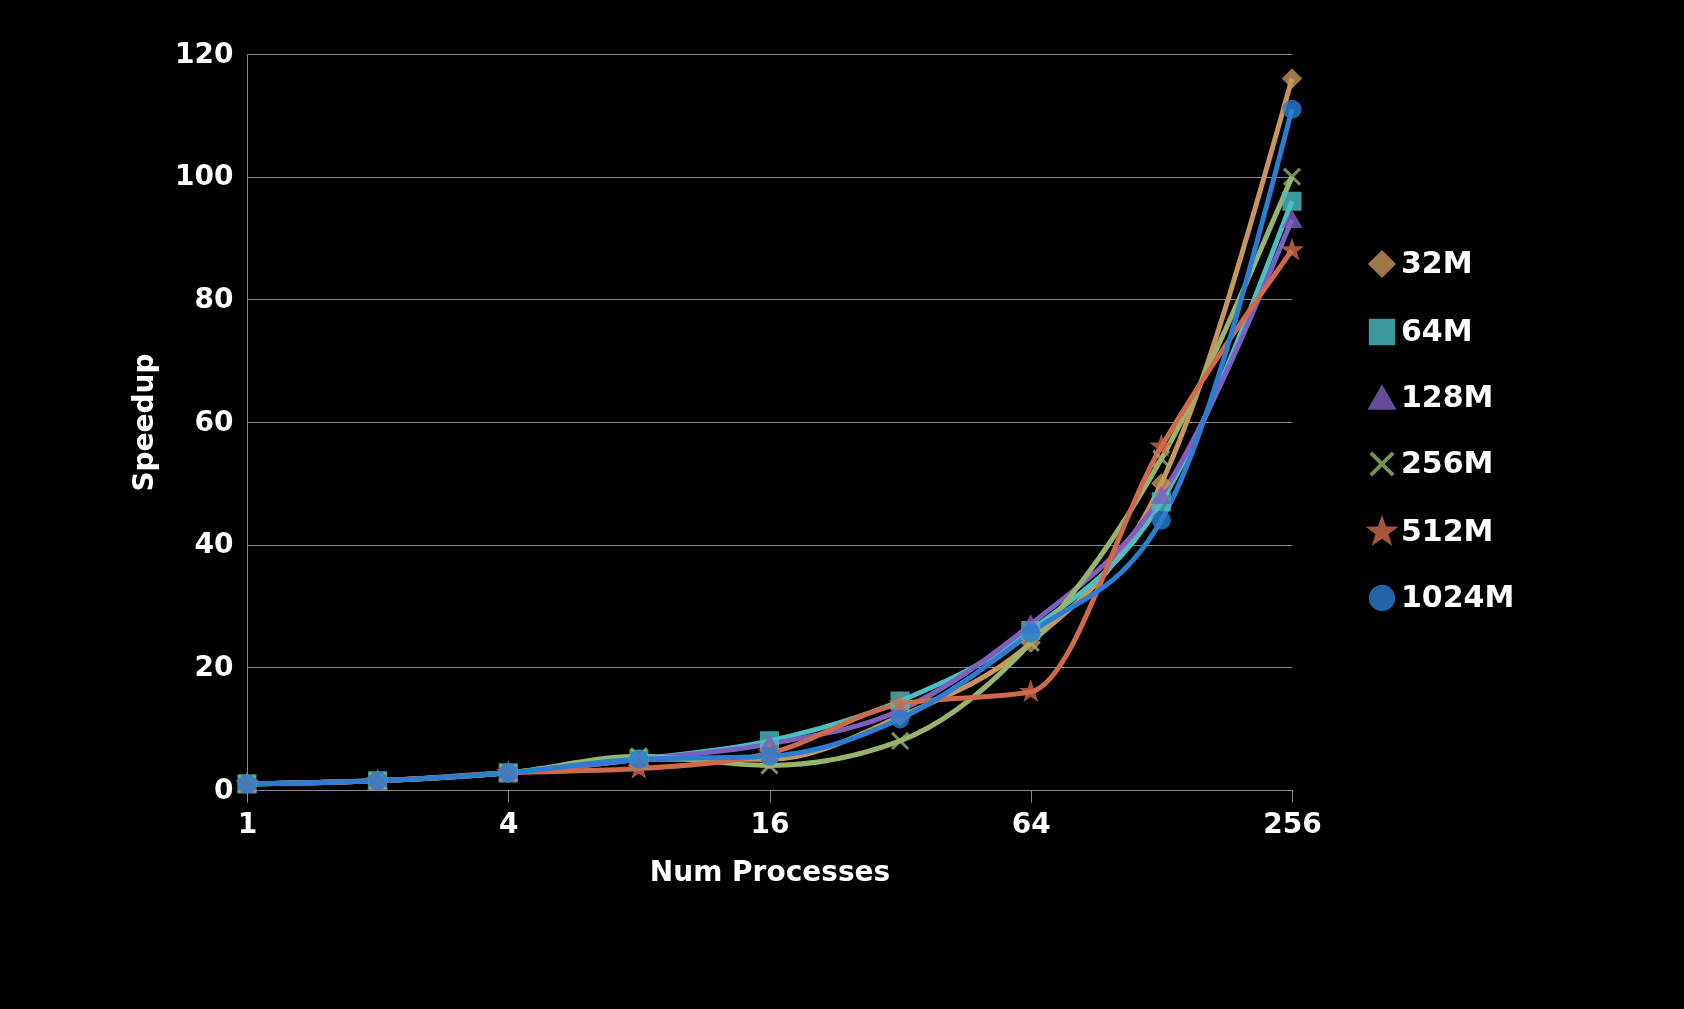  Describe the element at coordinates (1292, 823) in the screenshot. I see `x-tick-label: 256` at that location.